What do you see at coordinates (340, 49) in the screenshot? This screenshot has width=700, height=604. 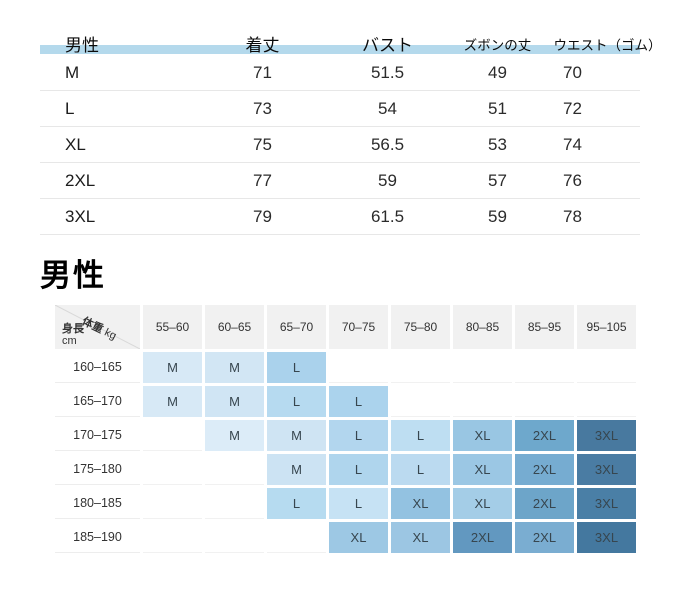 I see `header-highlight-band` at bounding box center [340, 49].